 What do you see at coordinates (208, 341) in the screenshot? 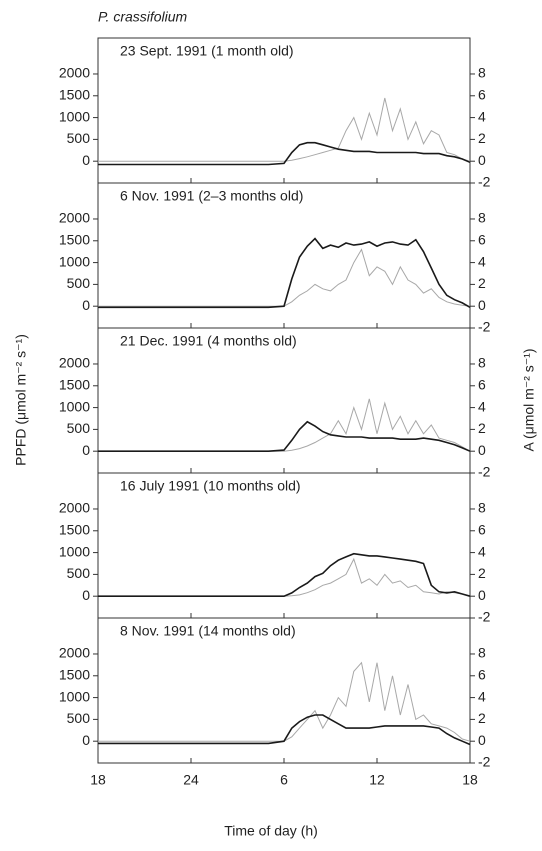
I see `panel-title: 21 Dec. 1991 (4 months old)` at bounding box center [208, 341].